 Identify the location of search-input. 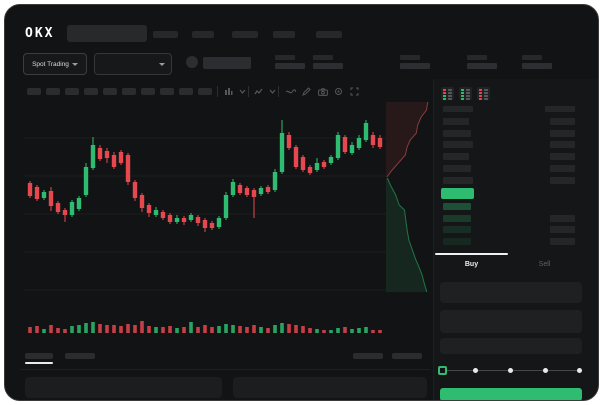
(107, 33).